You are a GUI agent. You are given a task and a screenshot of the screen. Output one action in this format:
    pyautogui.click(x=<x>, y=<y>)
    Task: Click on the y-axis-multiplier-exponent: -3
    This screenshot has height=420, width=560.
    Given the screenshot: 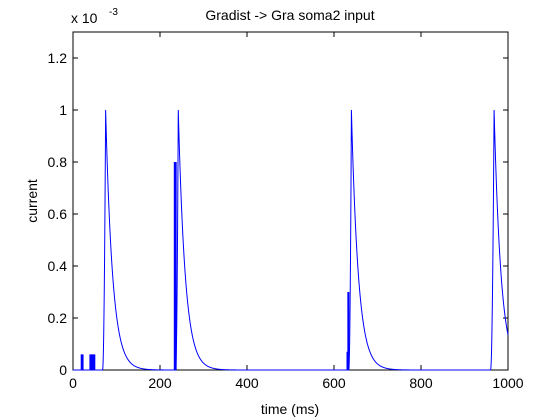 What is the action you would take?
    pyautogui.click(x=113, y=12)
    